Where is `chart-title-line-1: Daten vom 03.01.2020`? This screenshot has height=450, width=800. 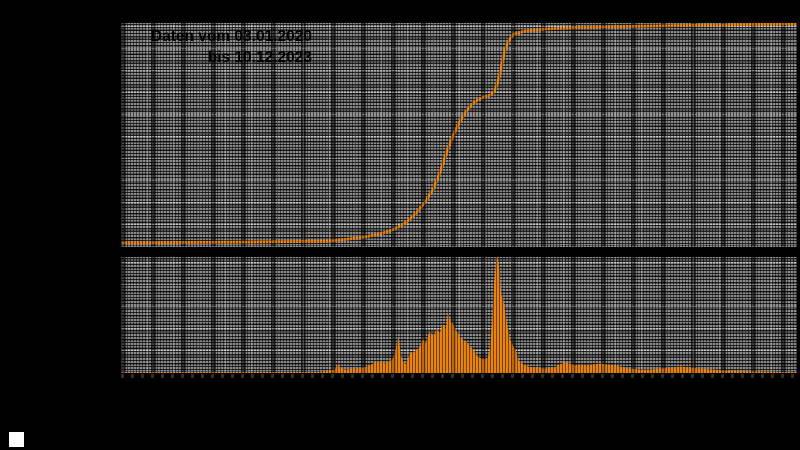 chart-title-line-1: Daten vom 03.01.2020 is located at coordinates (231, 36).